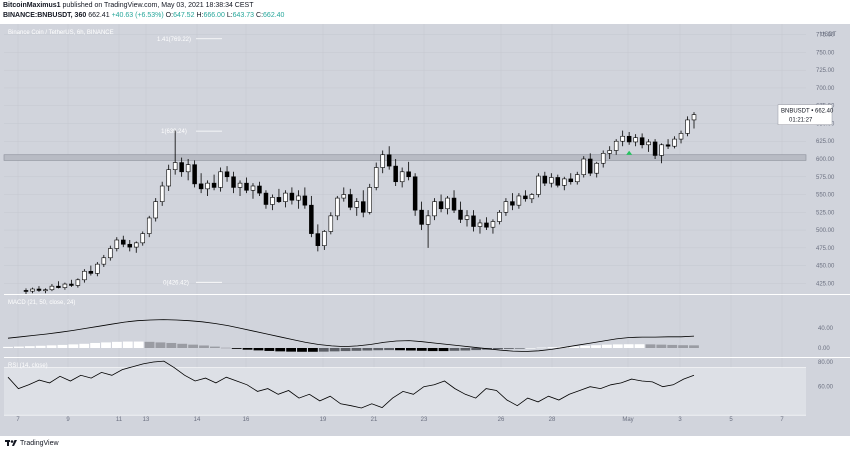 This screenshot has width=850, height=453. What do you see at coordinates (825, 71) in the screenshot?
I see `price-tick-label: 725.00` at bounding box center [825, 71].